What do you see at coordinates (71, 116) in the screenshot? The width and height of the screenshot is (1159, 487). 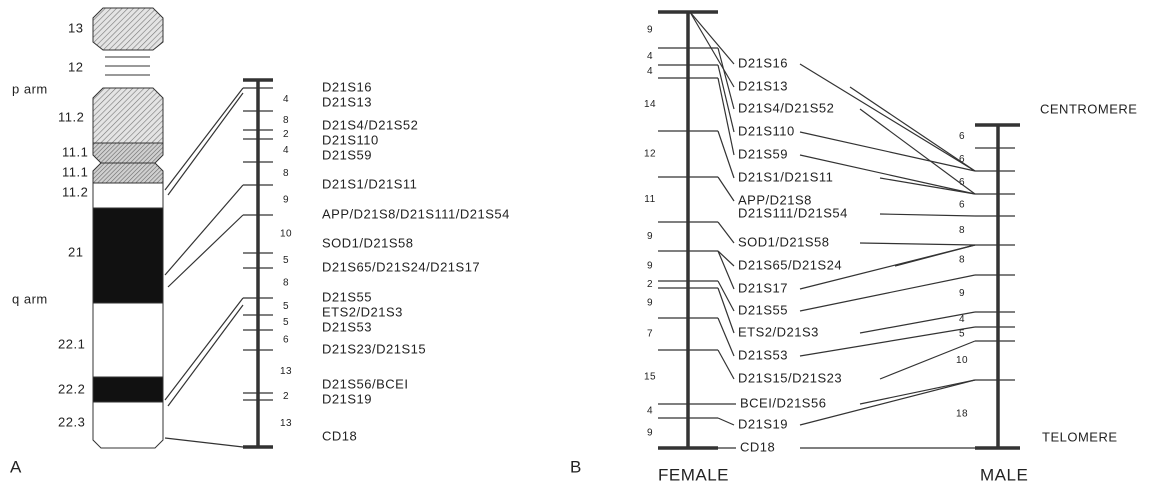 I see `band-label: 11.2` at bounding box center [71, 116].